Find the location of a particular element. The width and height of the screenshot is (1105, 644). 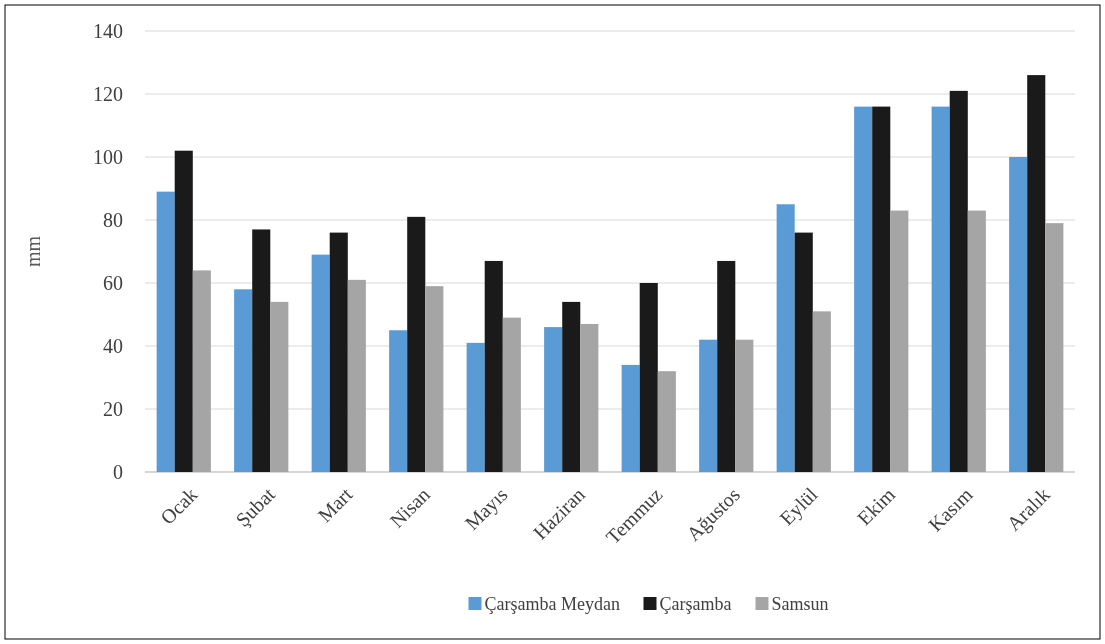

y-tick-label: 60 is located at coordinates (113, 283).